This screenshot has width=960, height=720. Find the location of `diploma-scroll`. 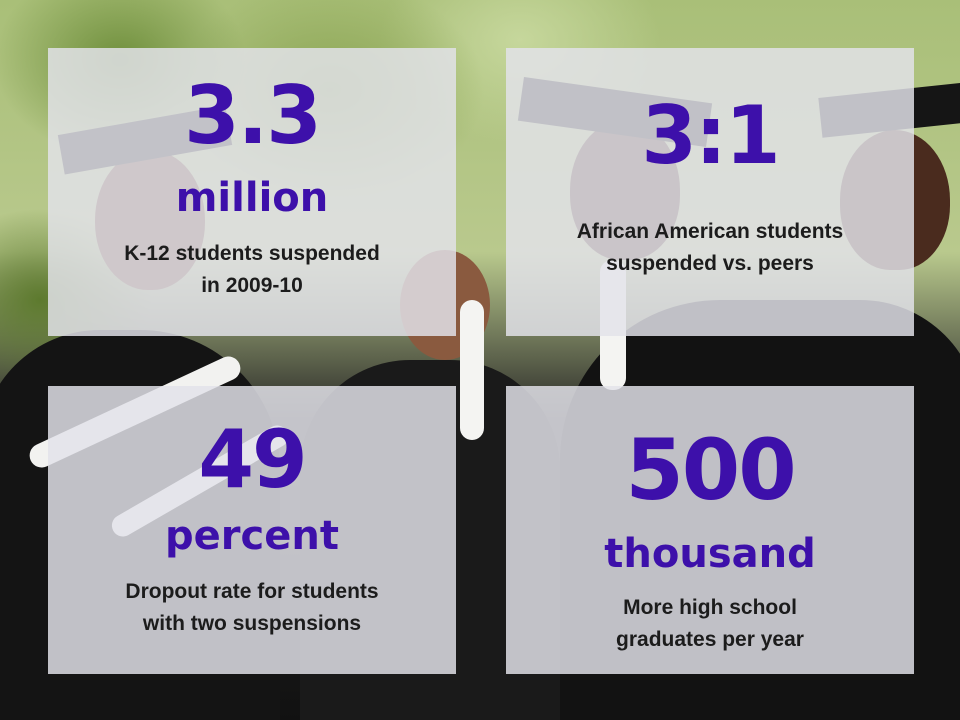

diploma-scroll is located at coordinates (472, 370).